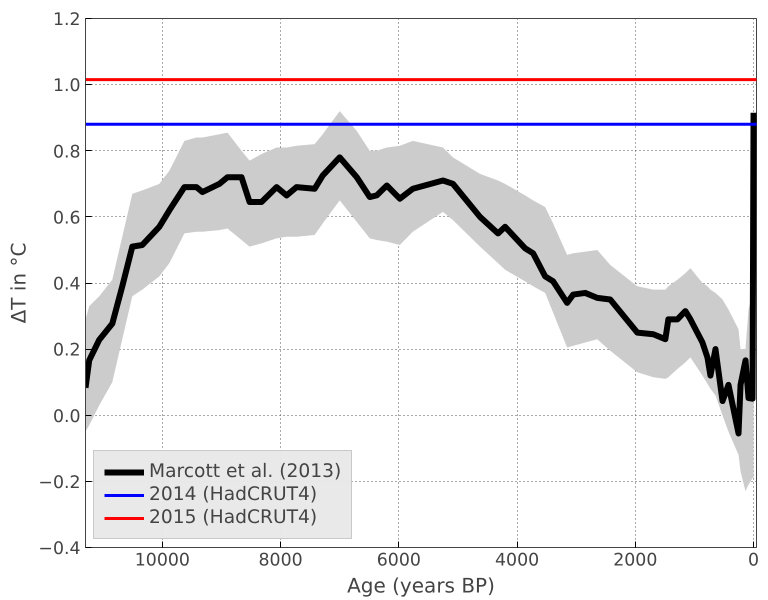 The image size is (768, 600). Describe the element at coordinates (517, 560) in the screenshot. I see `x-tick-label: 4000` at that location.